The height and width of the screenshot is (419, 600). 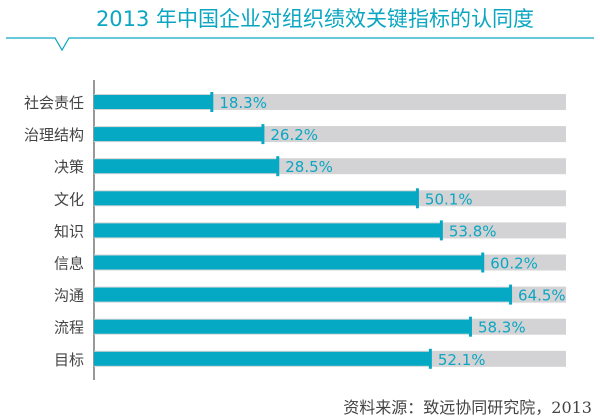 I want to click on data-label: 18.3%, so click(x=243, y=103).